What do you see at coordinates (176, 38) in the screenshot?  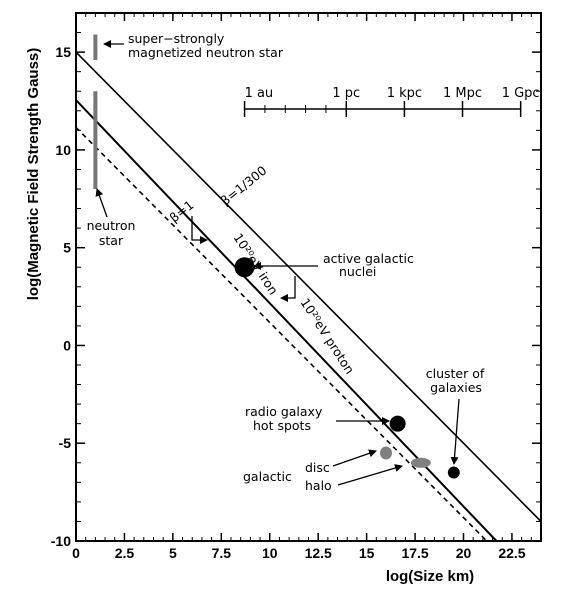 I see `super-neutron-label-1: super−strongly` at bounding box center [176, 38].